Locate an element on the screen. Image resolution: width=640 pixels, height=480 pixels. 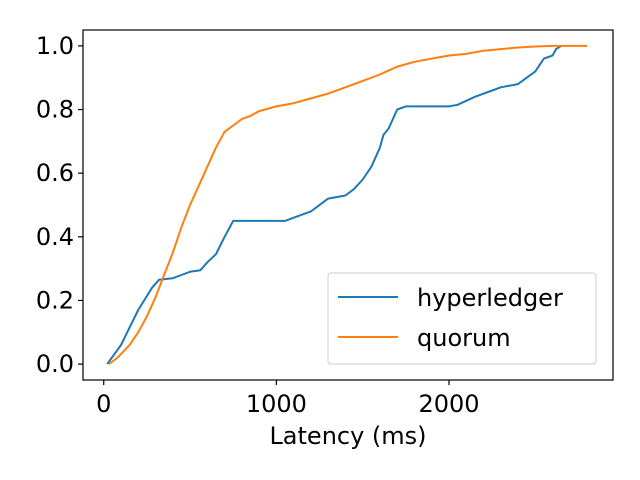
legend-label-quorum: quorum is located at coordinates (464, 338).